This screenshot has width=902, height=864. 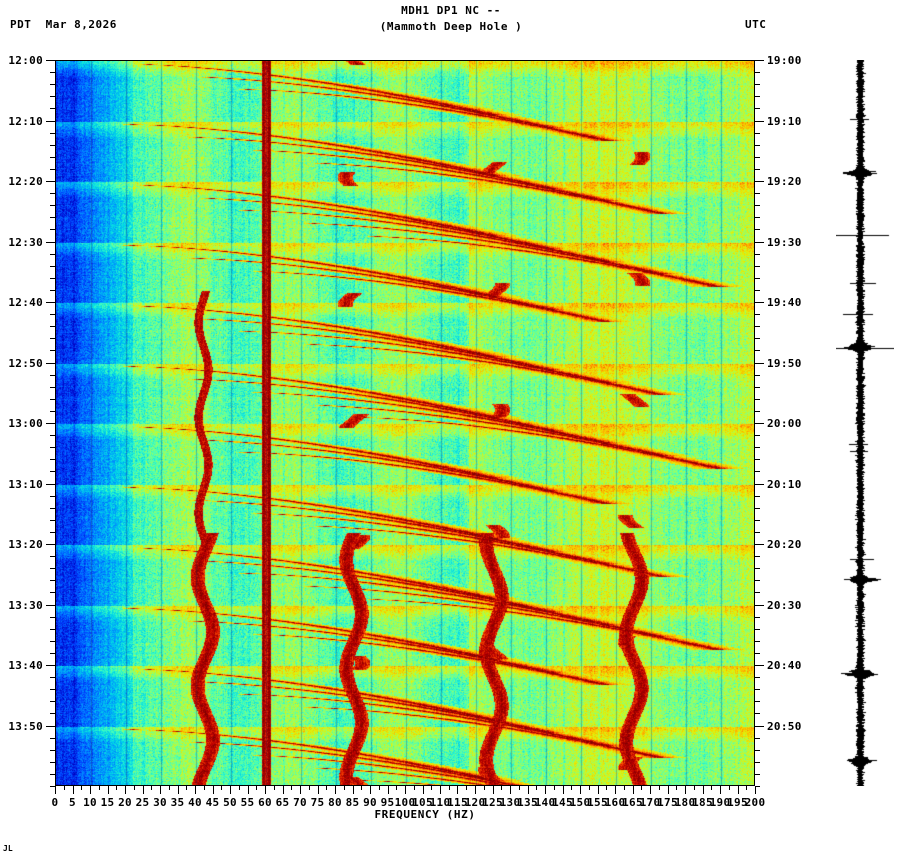 I want to click on time-axis-utc-label: 19:00, so click(x=784, y=60).